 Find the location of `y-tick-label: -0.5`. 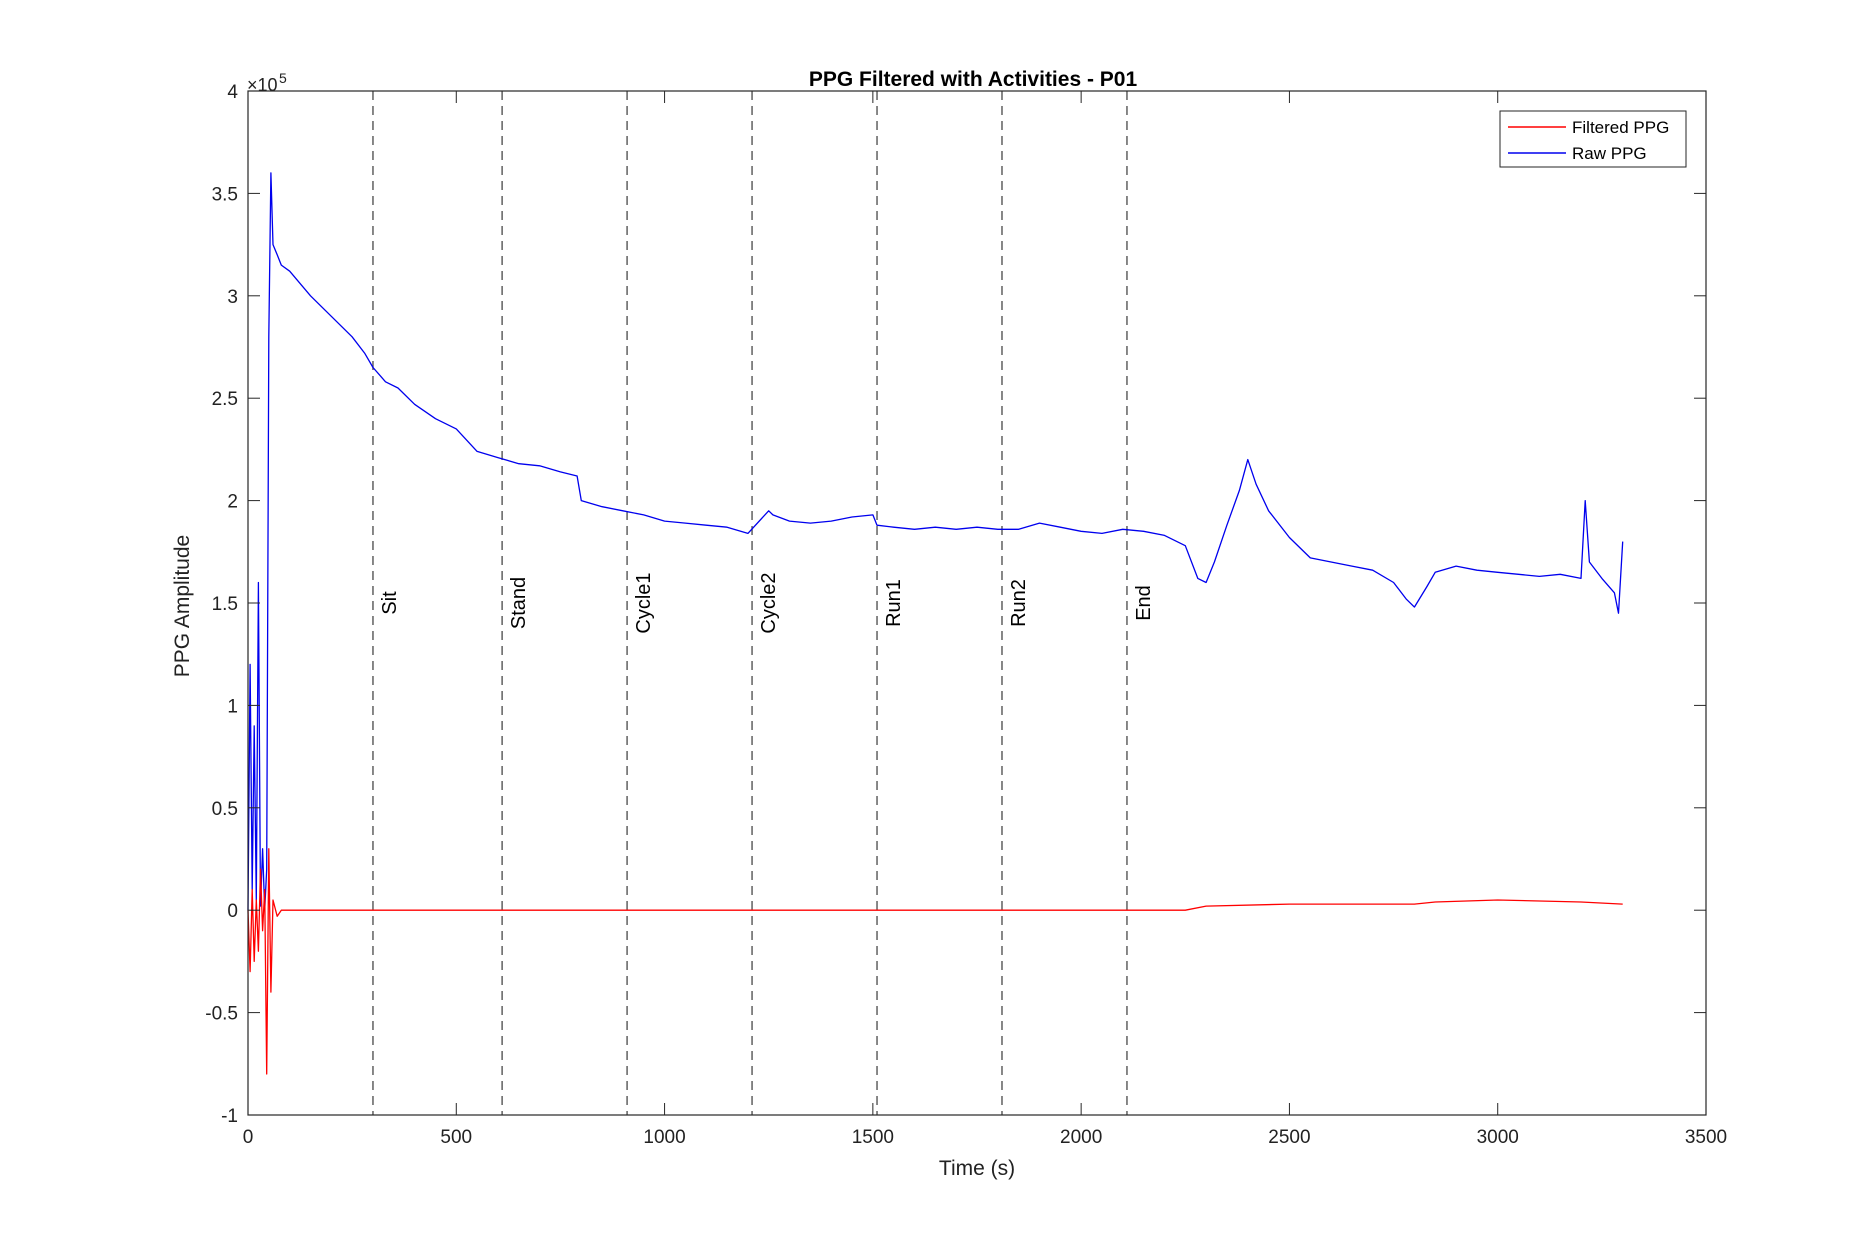

y-tick-label: -0.5 is located at coordinates (221, 1014).